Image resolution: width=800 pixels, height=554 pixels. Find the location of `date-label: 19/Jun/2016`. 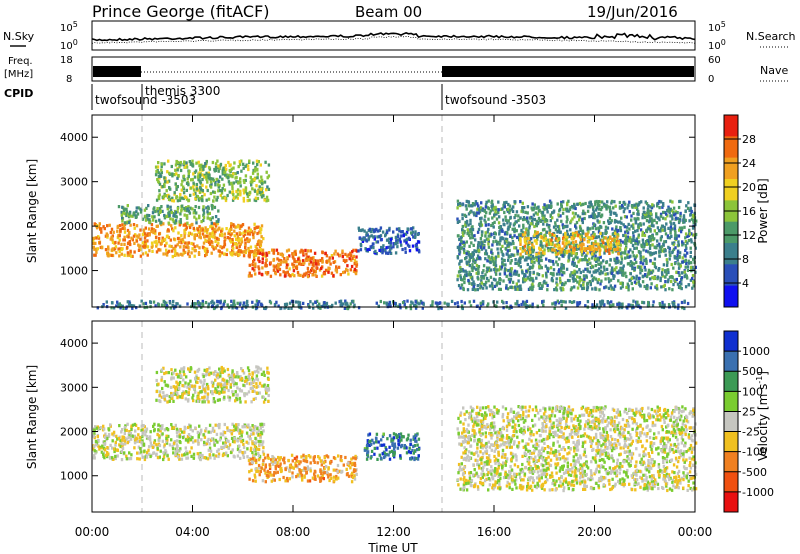

date-label: 19/Jun/2016 is located at coordinates (632, 12).